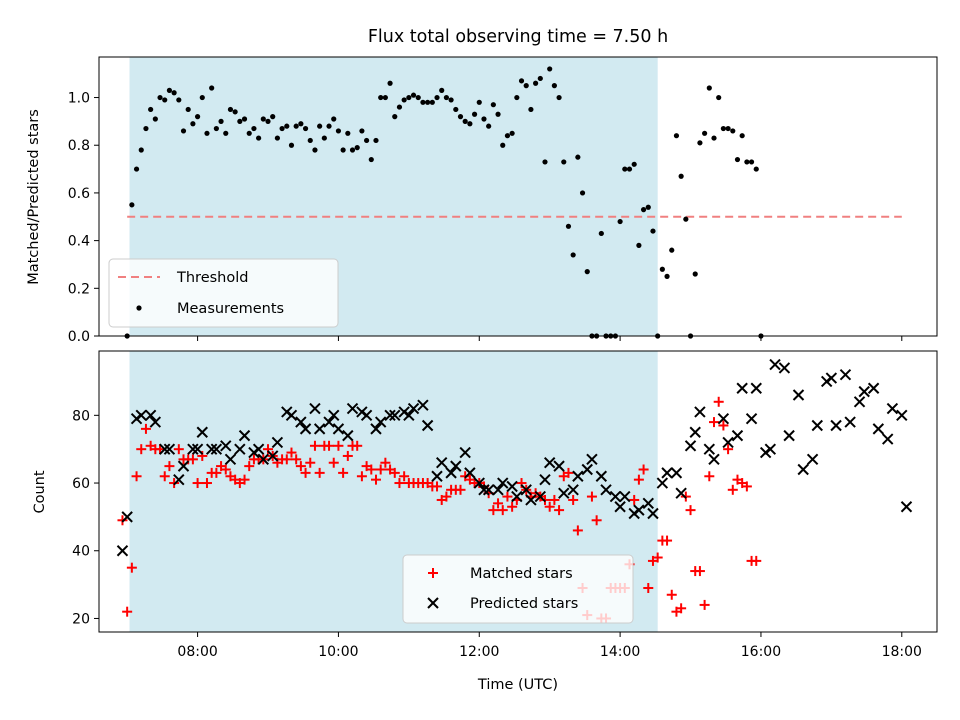  Describe the element at coordinates (81, 552) in the screenshot. I see `bottom-y-tick-label: 40` at that location.